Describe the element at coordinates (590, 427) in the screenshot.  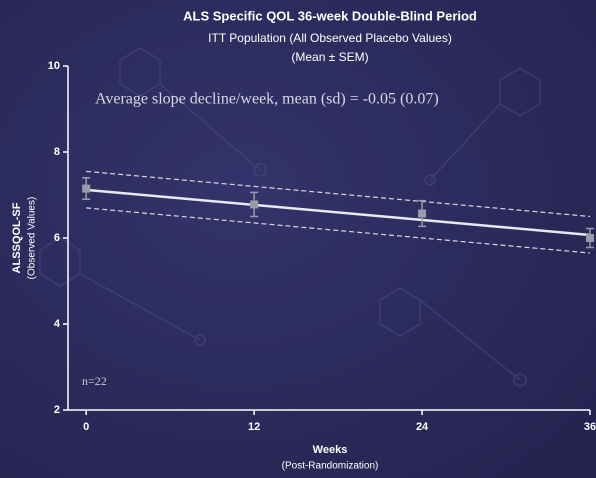
I see `x-tick-label: 36` at that location.